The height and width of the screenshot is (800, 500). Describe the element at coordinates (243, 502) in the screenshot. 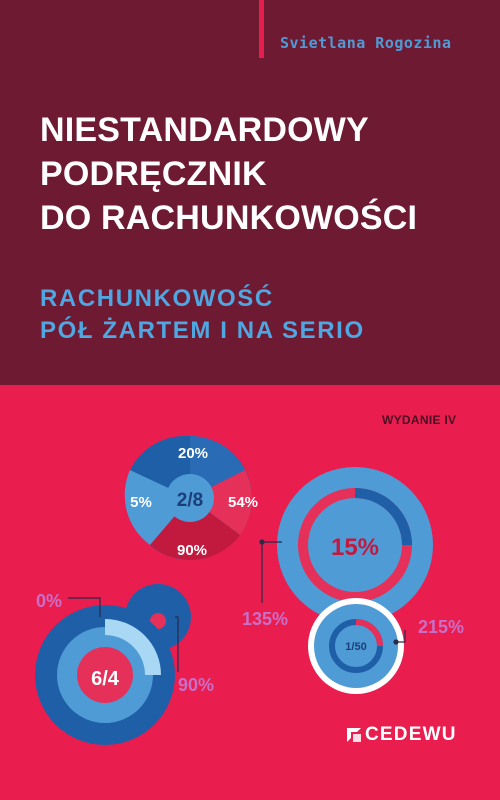

I see `top-ring-label-54: 54%` at that location.